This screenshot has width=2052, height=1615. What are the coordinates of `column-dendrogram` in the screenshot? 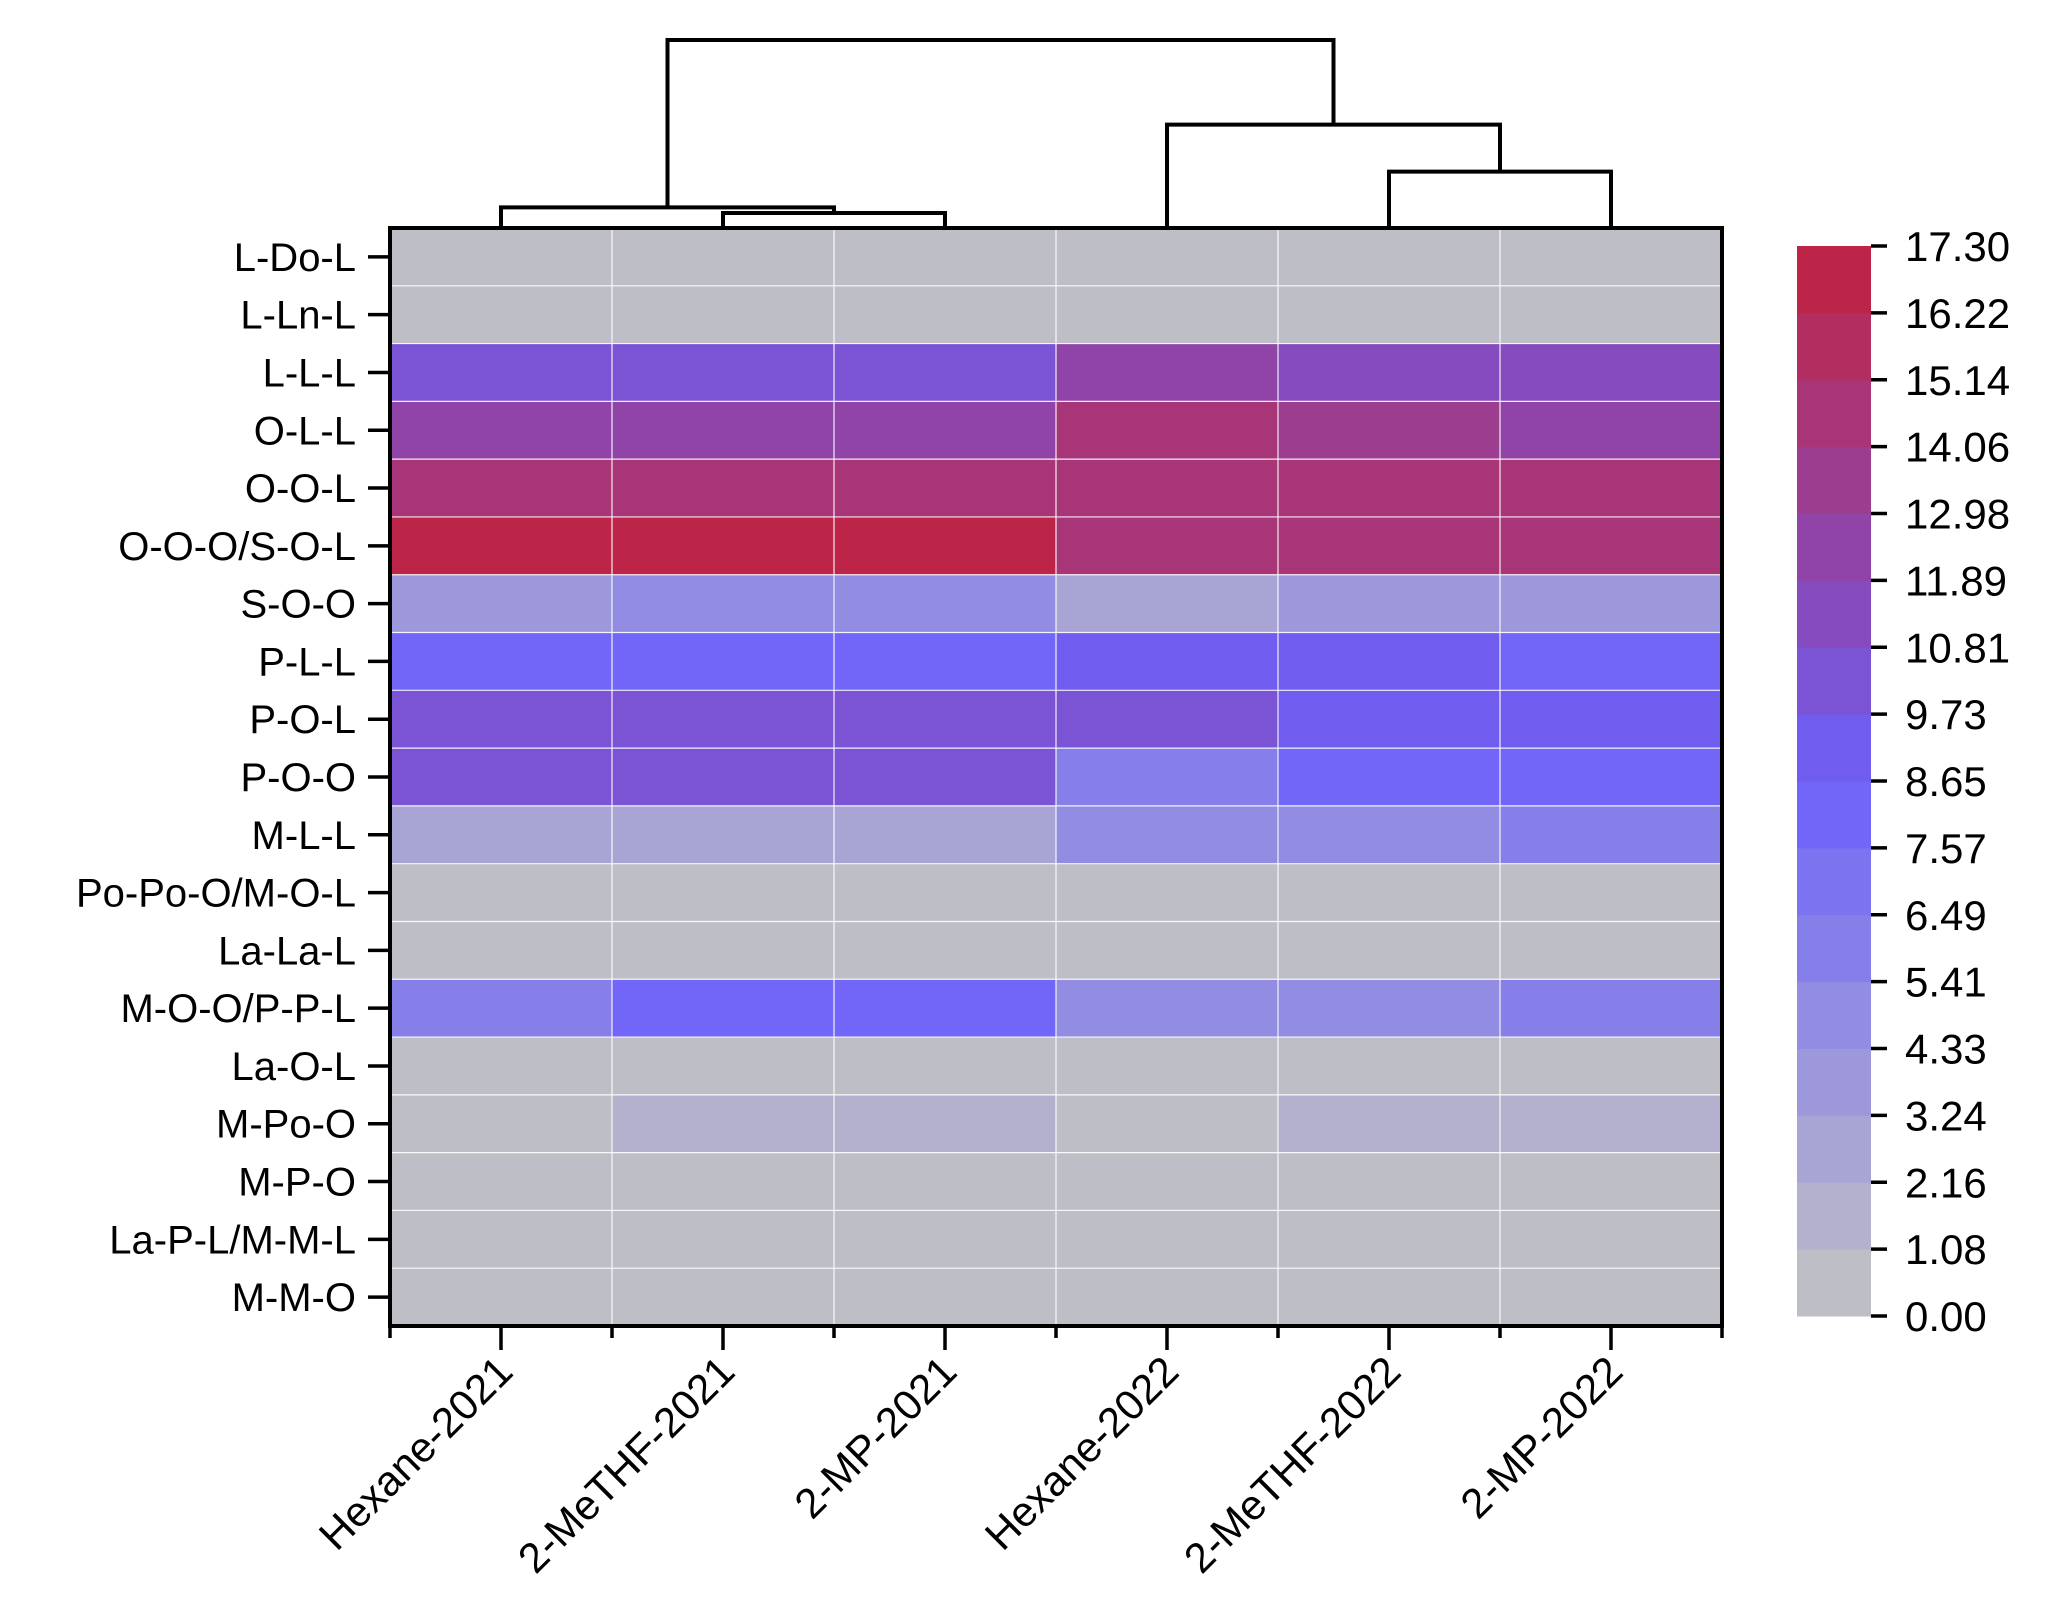 It's located at (1056, 133).